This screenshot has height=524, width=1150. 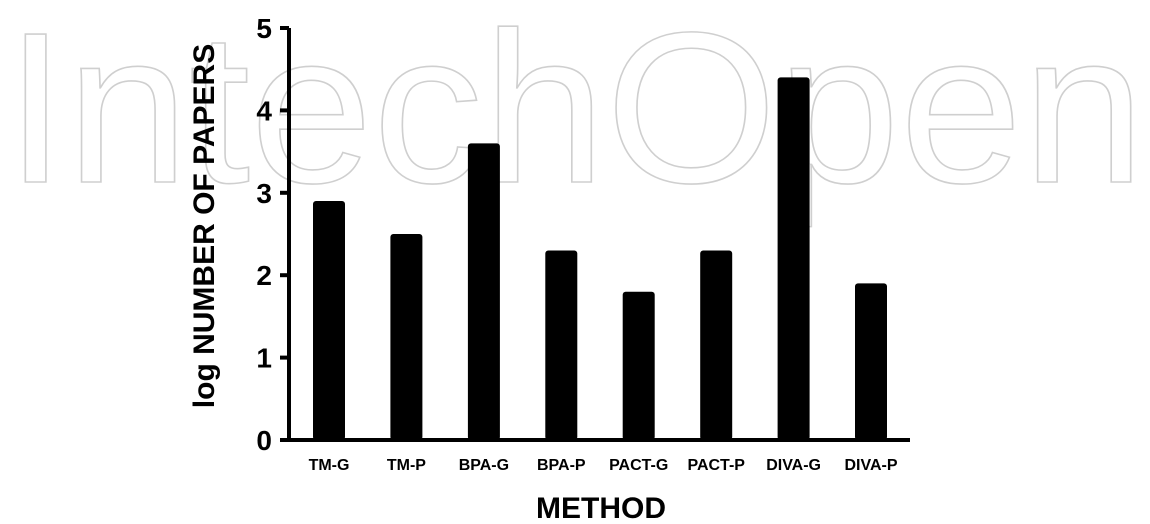 I want to click on x-tick-label: DIVA-P, so click(x=870, y=465).